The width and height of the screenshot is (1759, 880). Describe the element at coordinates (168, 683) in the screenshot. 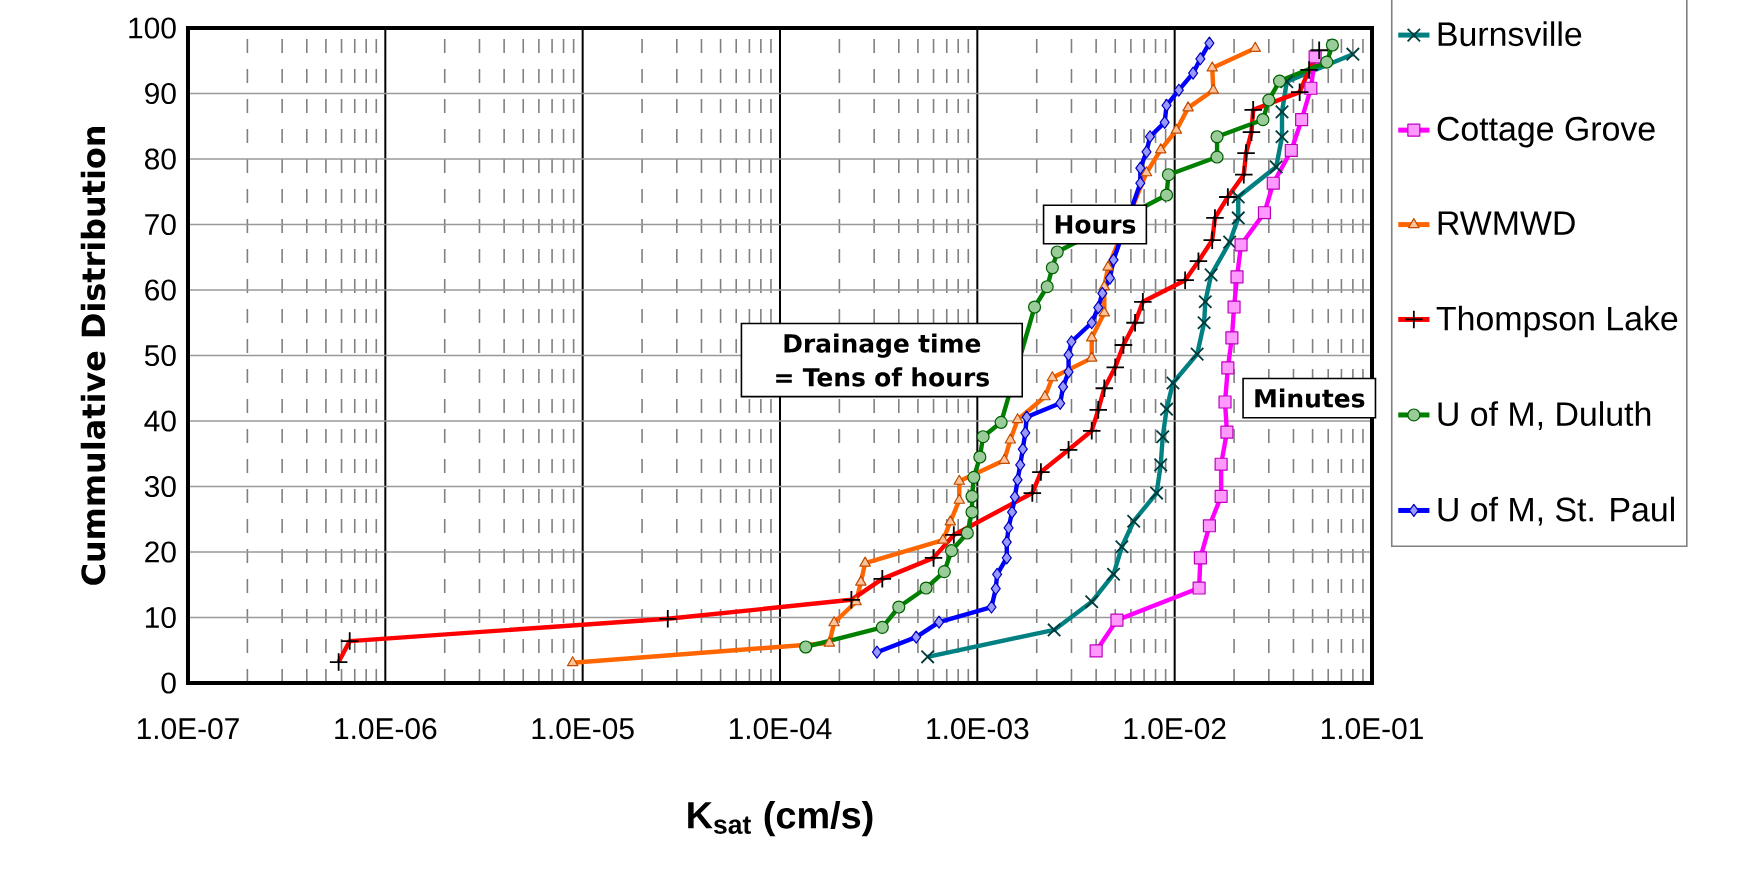

I see `y-tick-label: 0` at that location.